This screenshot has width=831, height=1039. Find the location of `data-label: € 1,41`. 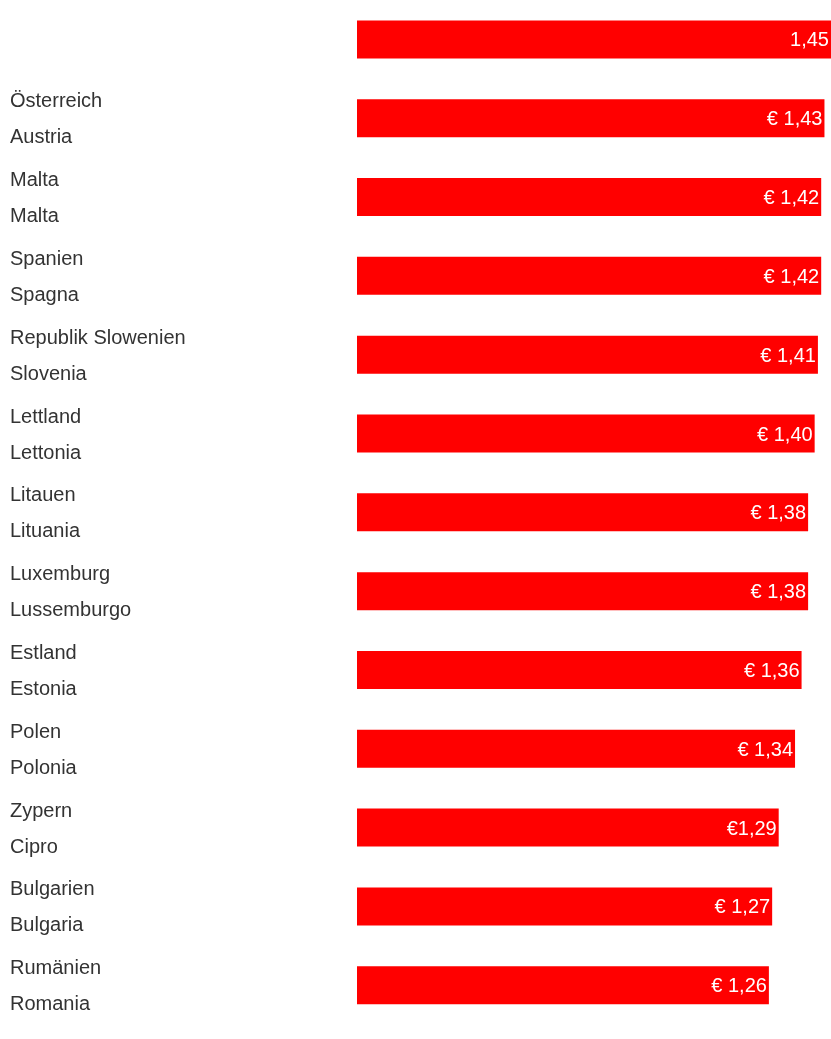

data-label: € 1,41 is located at coordinates (788, 354).